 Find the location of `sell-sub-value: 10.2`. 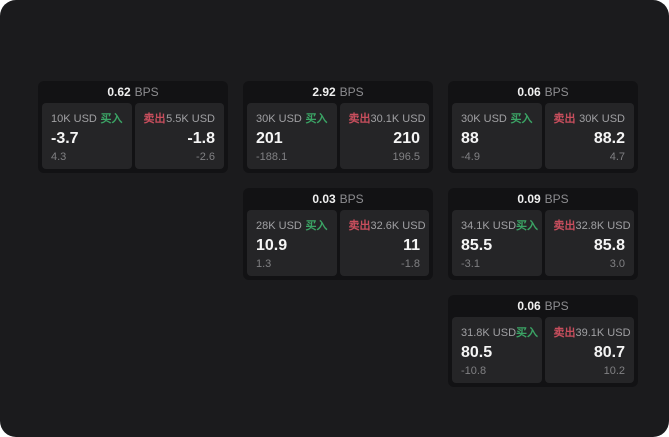

sell-sub-value: 10.2 is located at coordinates (614, 371).